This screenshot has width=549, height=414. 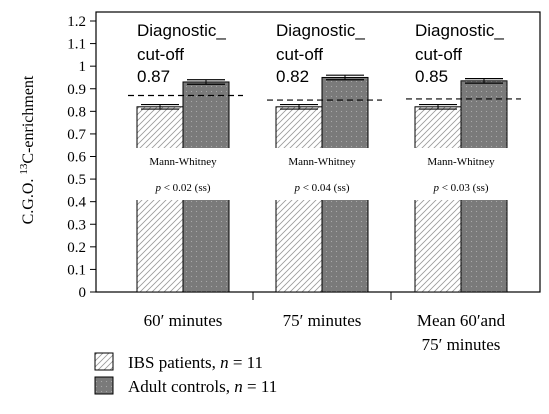 I want to click on legend-label-ibs: IBS patients, n = 11, so click(x=195, y=362).